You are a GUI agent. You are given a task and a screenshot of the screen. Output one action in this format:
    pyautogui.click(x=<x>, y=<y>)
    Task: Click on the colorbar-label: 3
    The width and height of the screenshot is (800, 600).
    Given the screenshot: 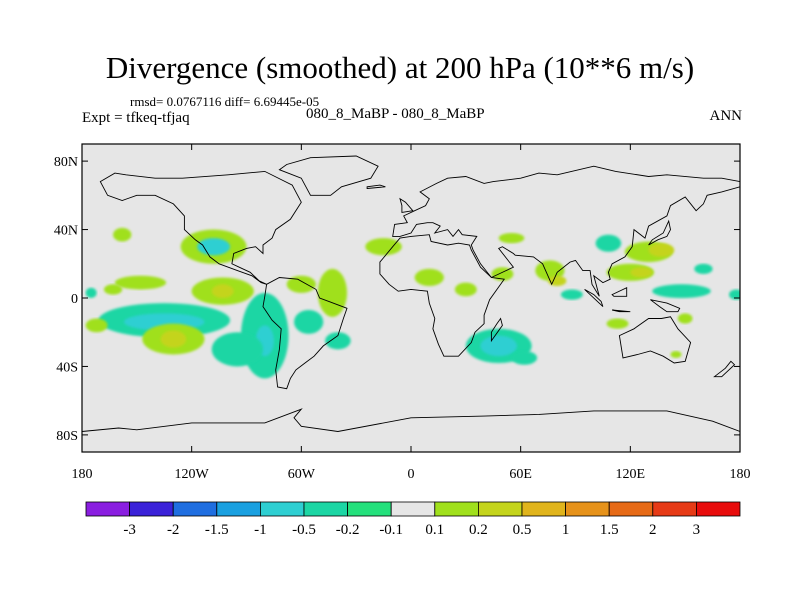 What is the action you would take?
    pyautogui.click(x=697, y=530)
    